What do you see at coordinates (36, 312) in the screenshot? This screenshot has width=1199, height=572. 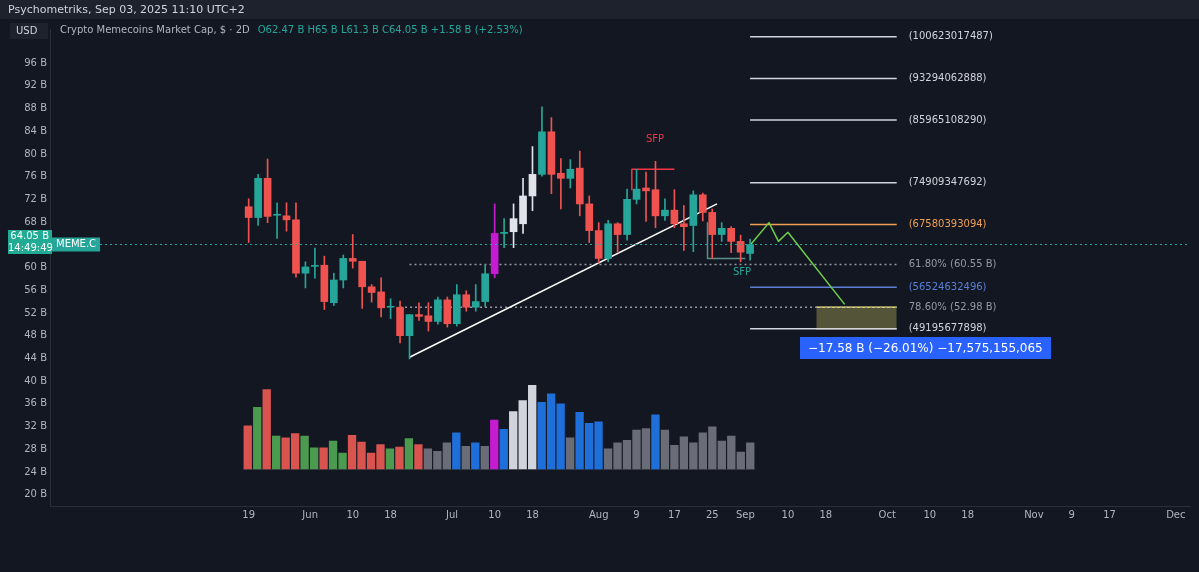 I see `y-tick-label: 52 B` at bounding box center [36, 312].